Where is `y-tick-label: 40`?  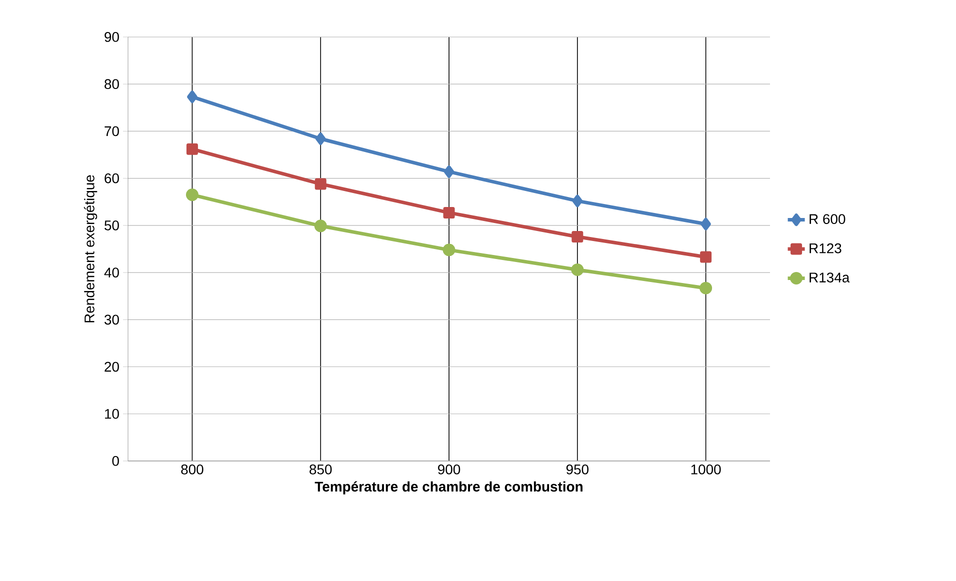
y-tick-label: 40 is located at coordinates (111, 273).